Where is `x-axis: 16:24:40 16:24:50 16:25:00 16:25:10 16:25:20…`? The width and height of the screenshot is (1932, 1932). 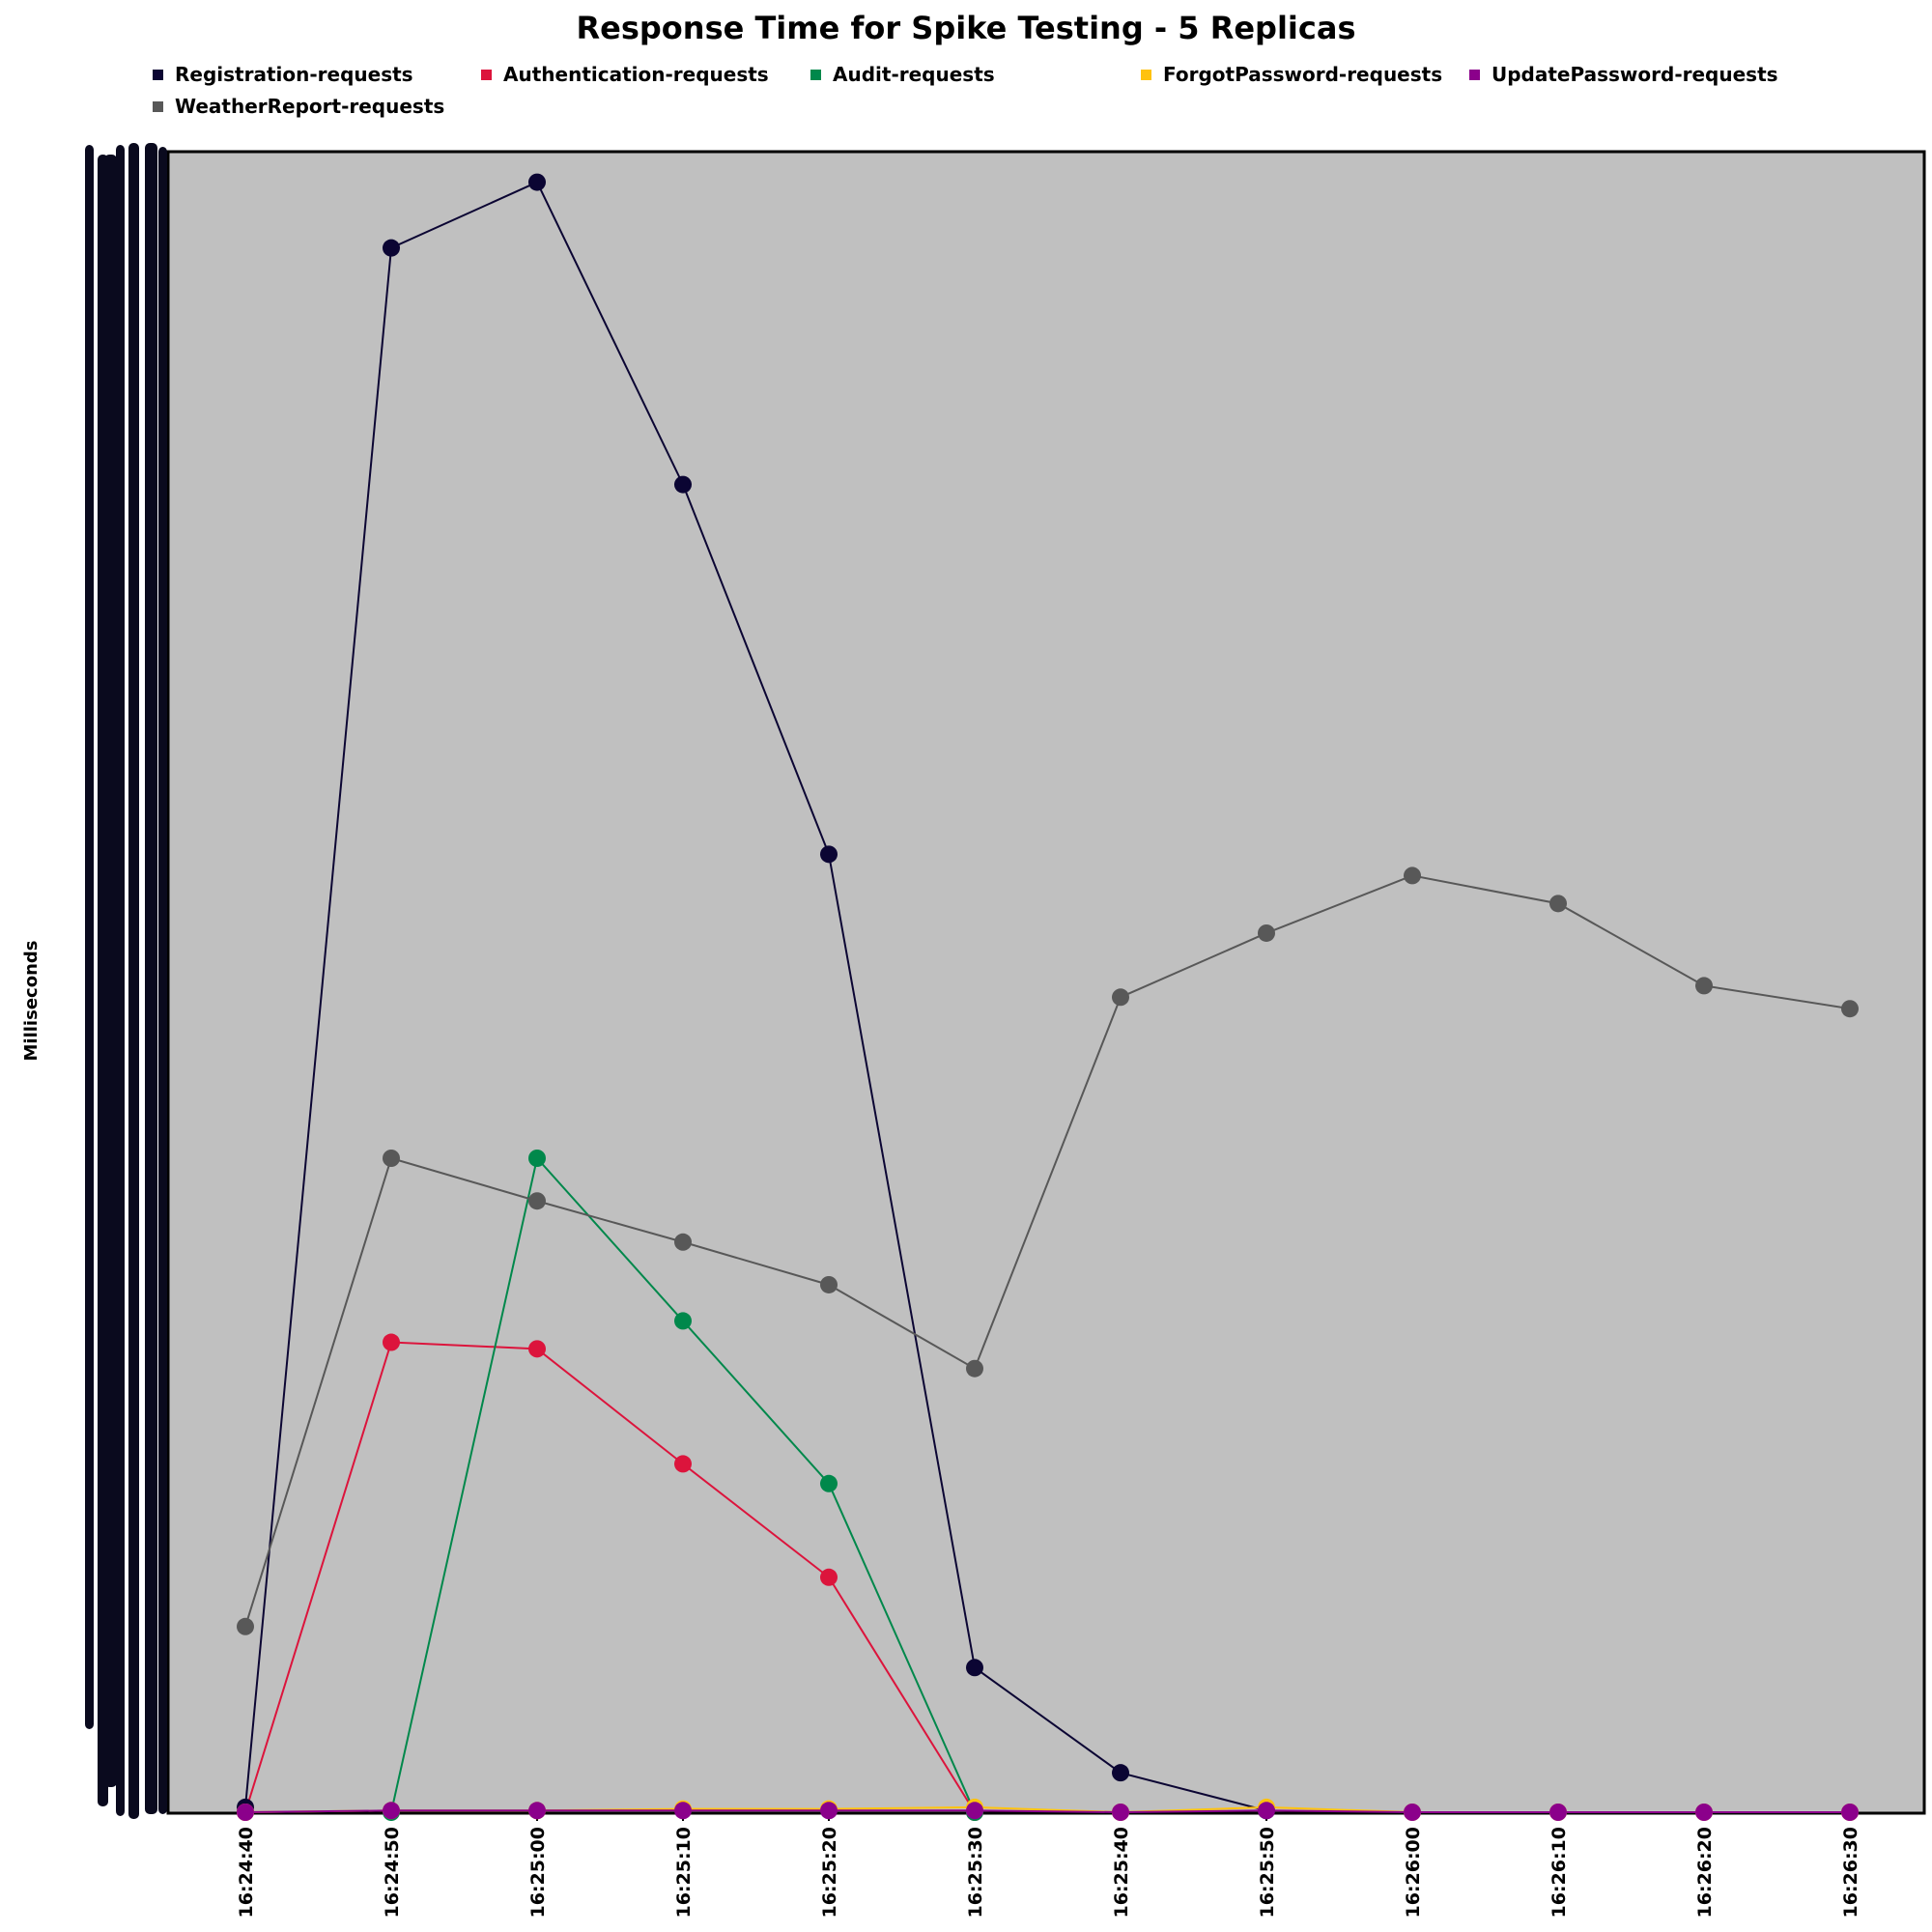 x-axis: 16:24:40 16:24:50 16:25:00 16:25:10 16:25:20… is located at coordinates (1048, 1865).